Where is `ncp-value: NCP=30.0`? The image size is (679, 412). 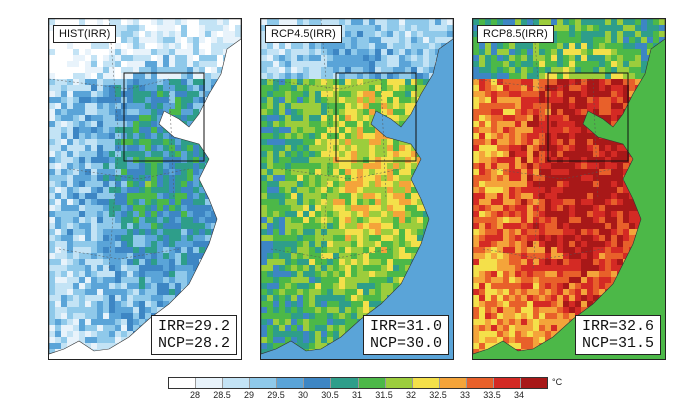 ncp-value: NCP=30.0 is located at coordinates (405, 343).